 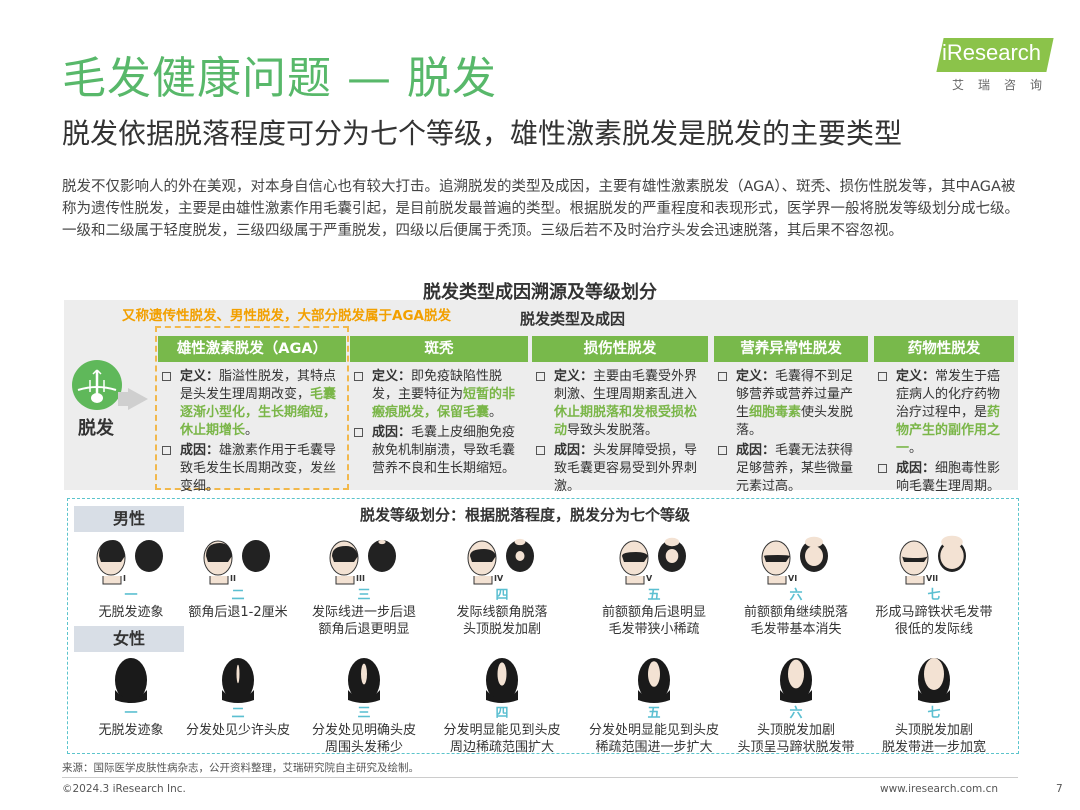 I want to click on grade-description: 前额额角继续脱落, so click(x=795, y=612).